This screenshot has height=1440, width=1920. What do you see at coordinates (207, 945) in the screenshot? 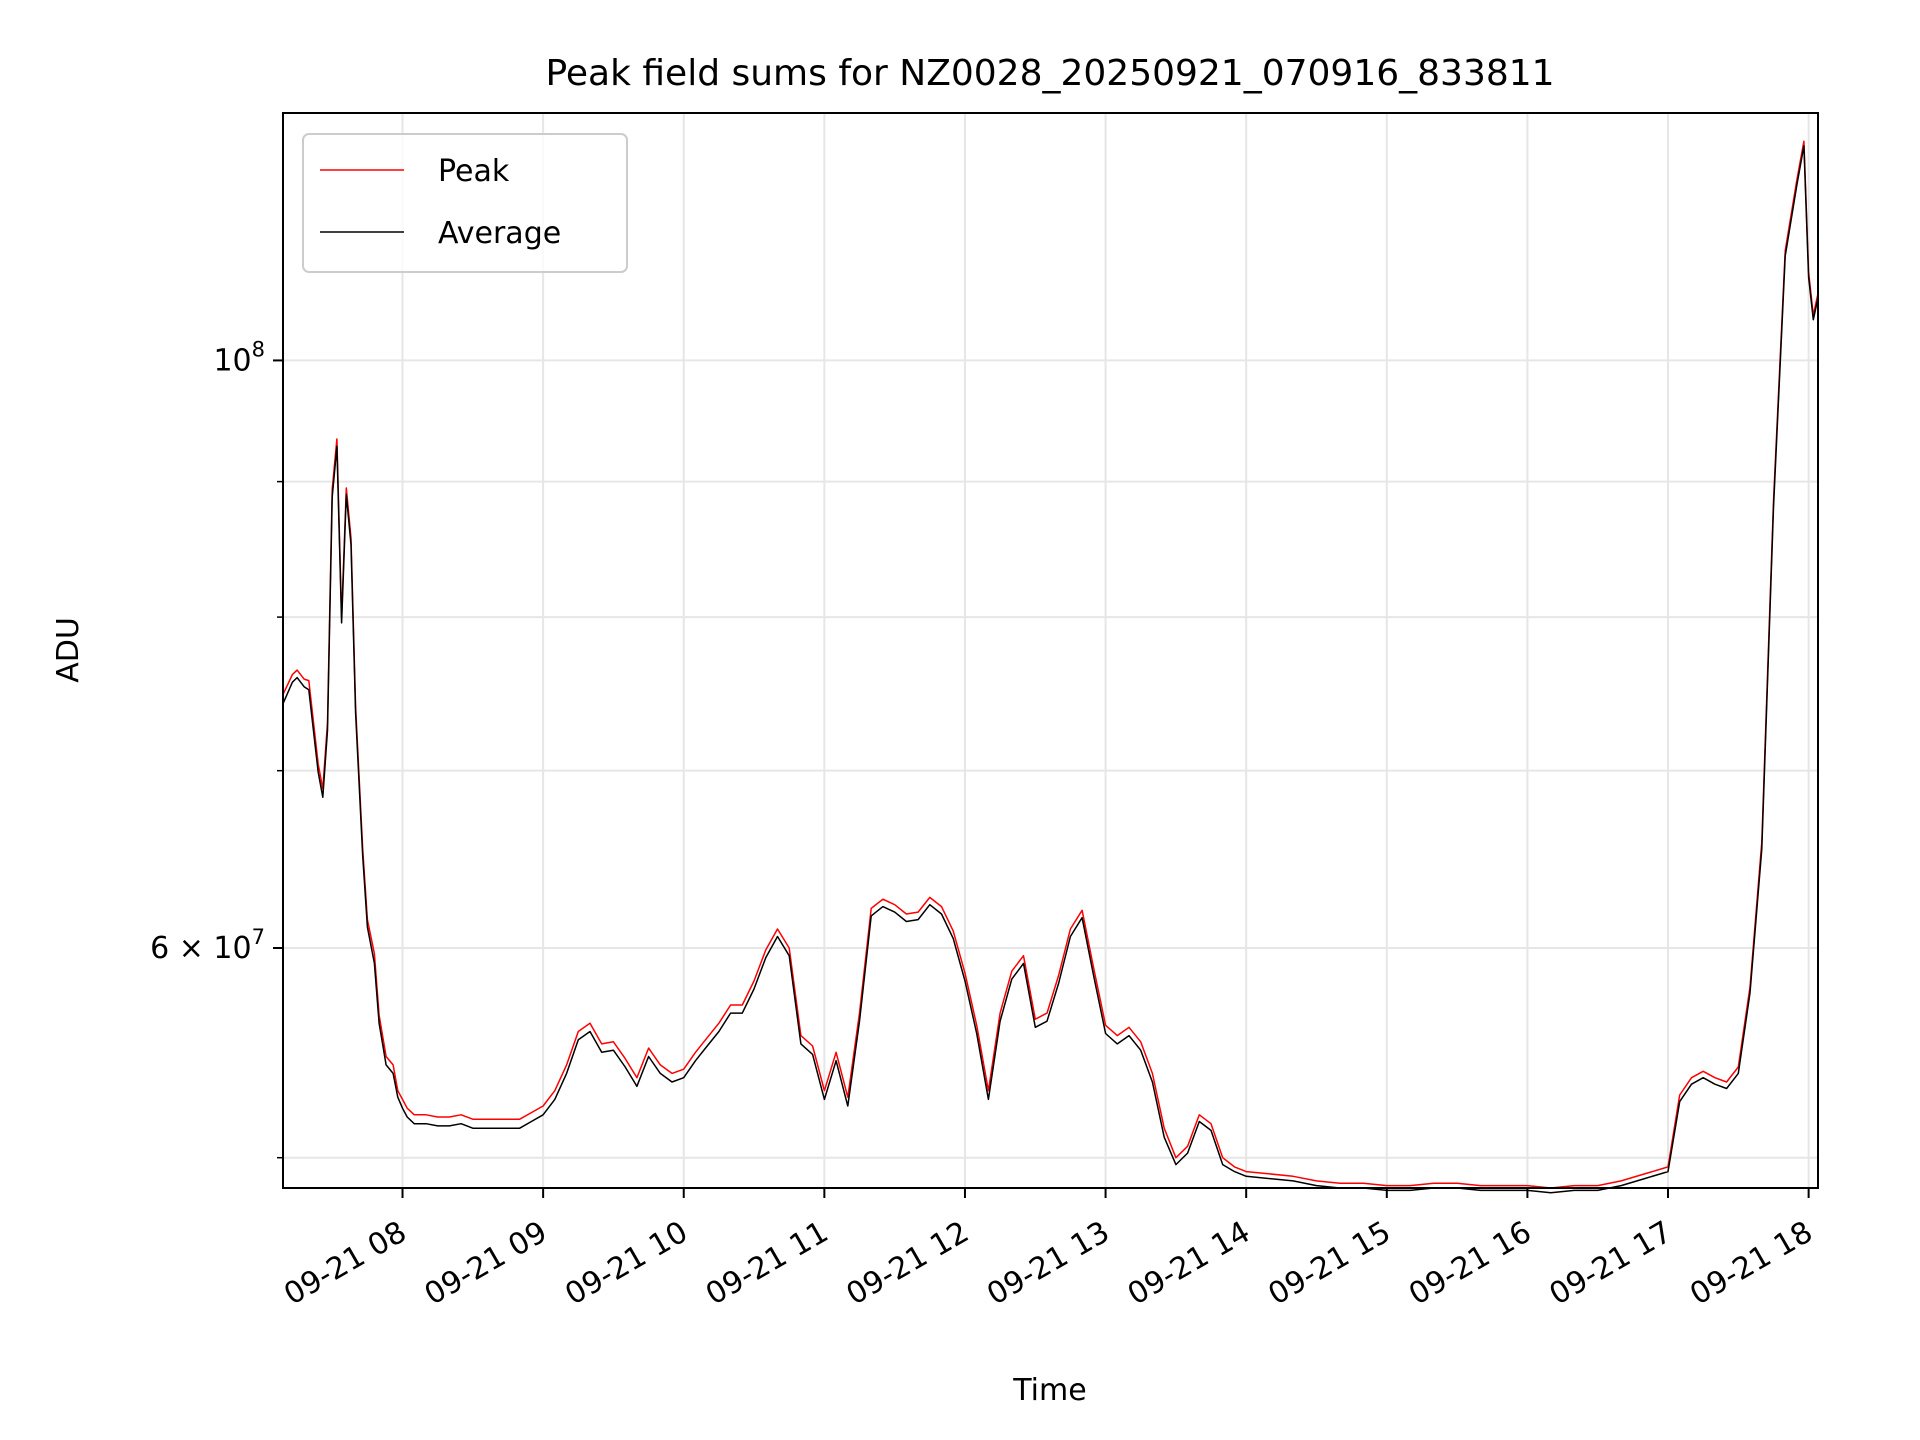
I see `y-tick-label: 6 × 107` at bounding box center [207, 945].